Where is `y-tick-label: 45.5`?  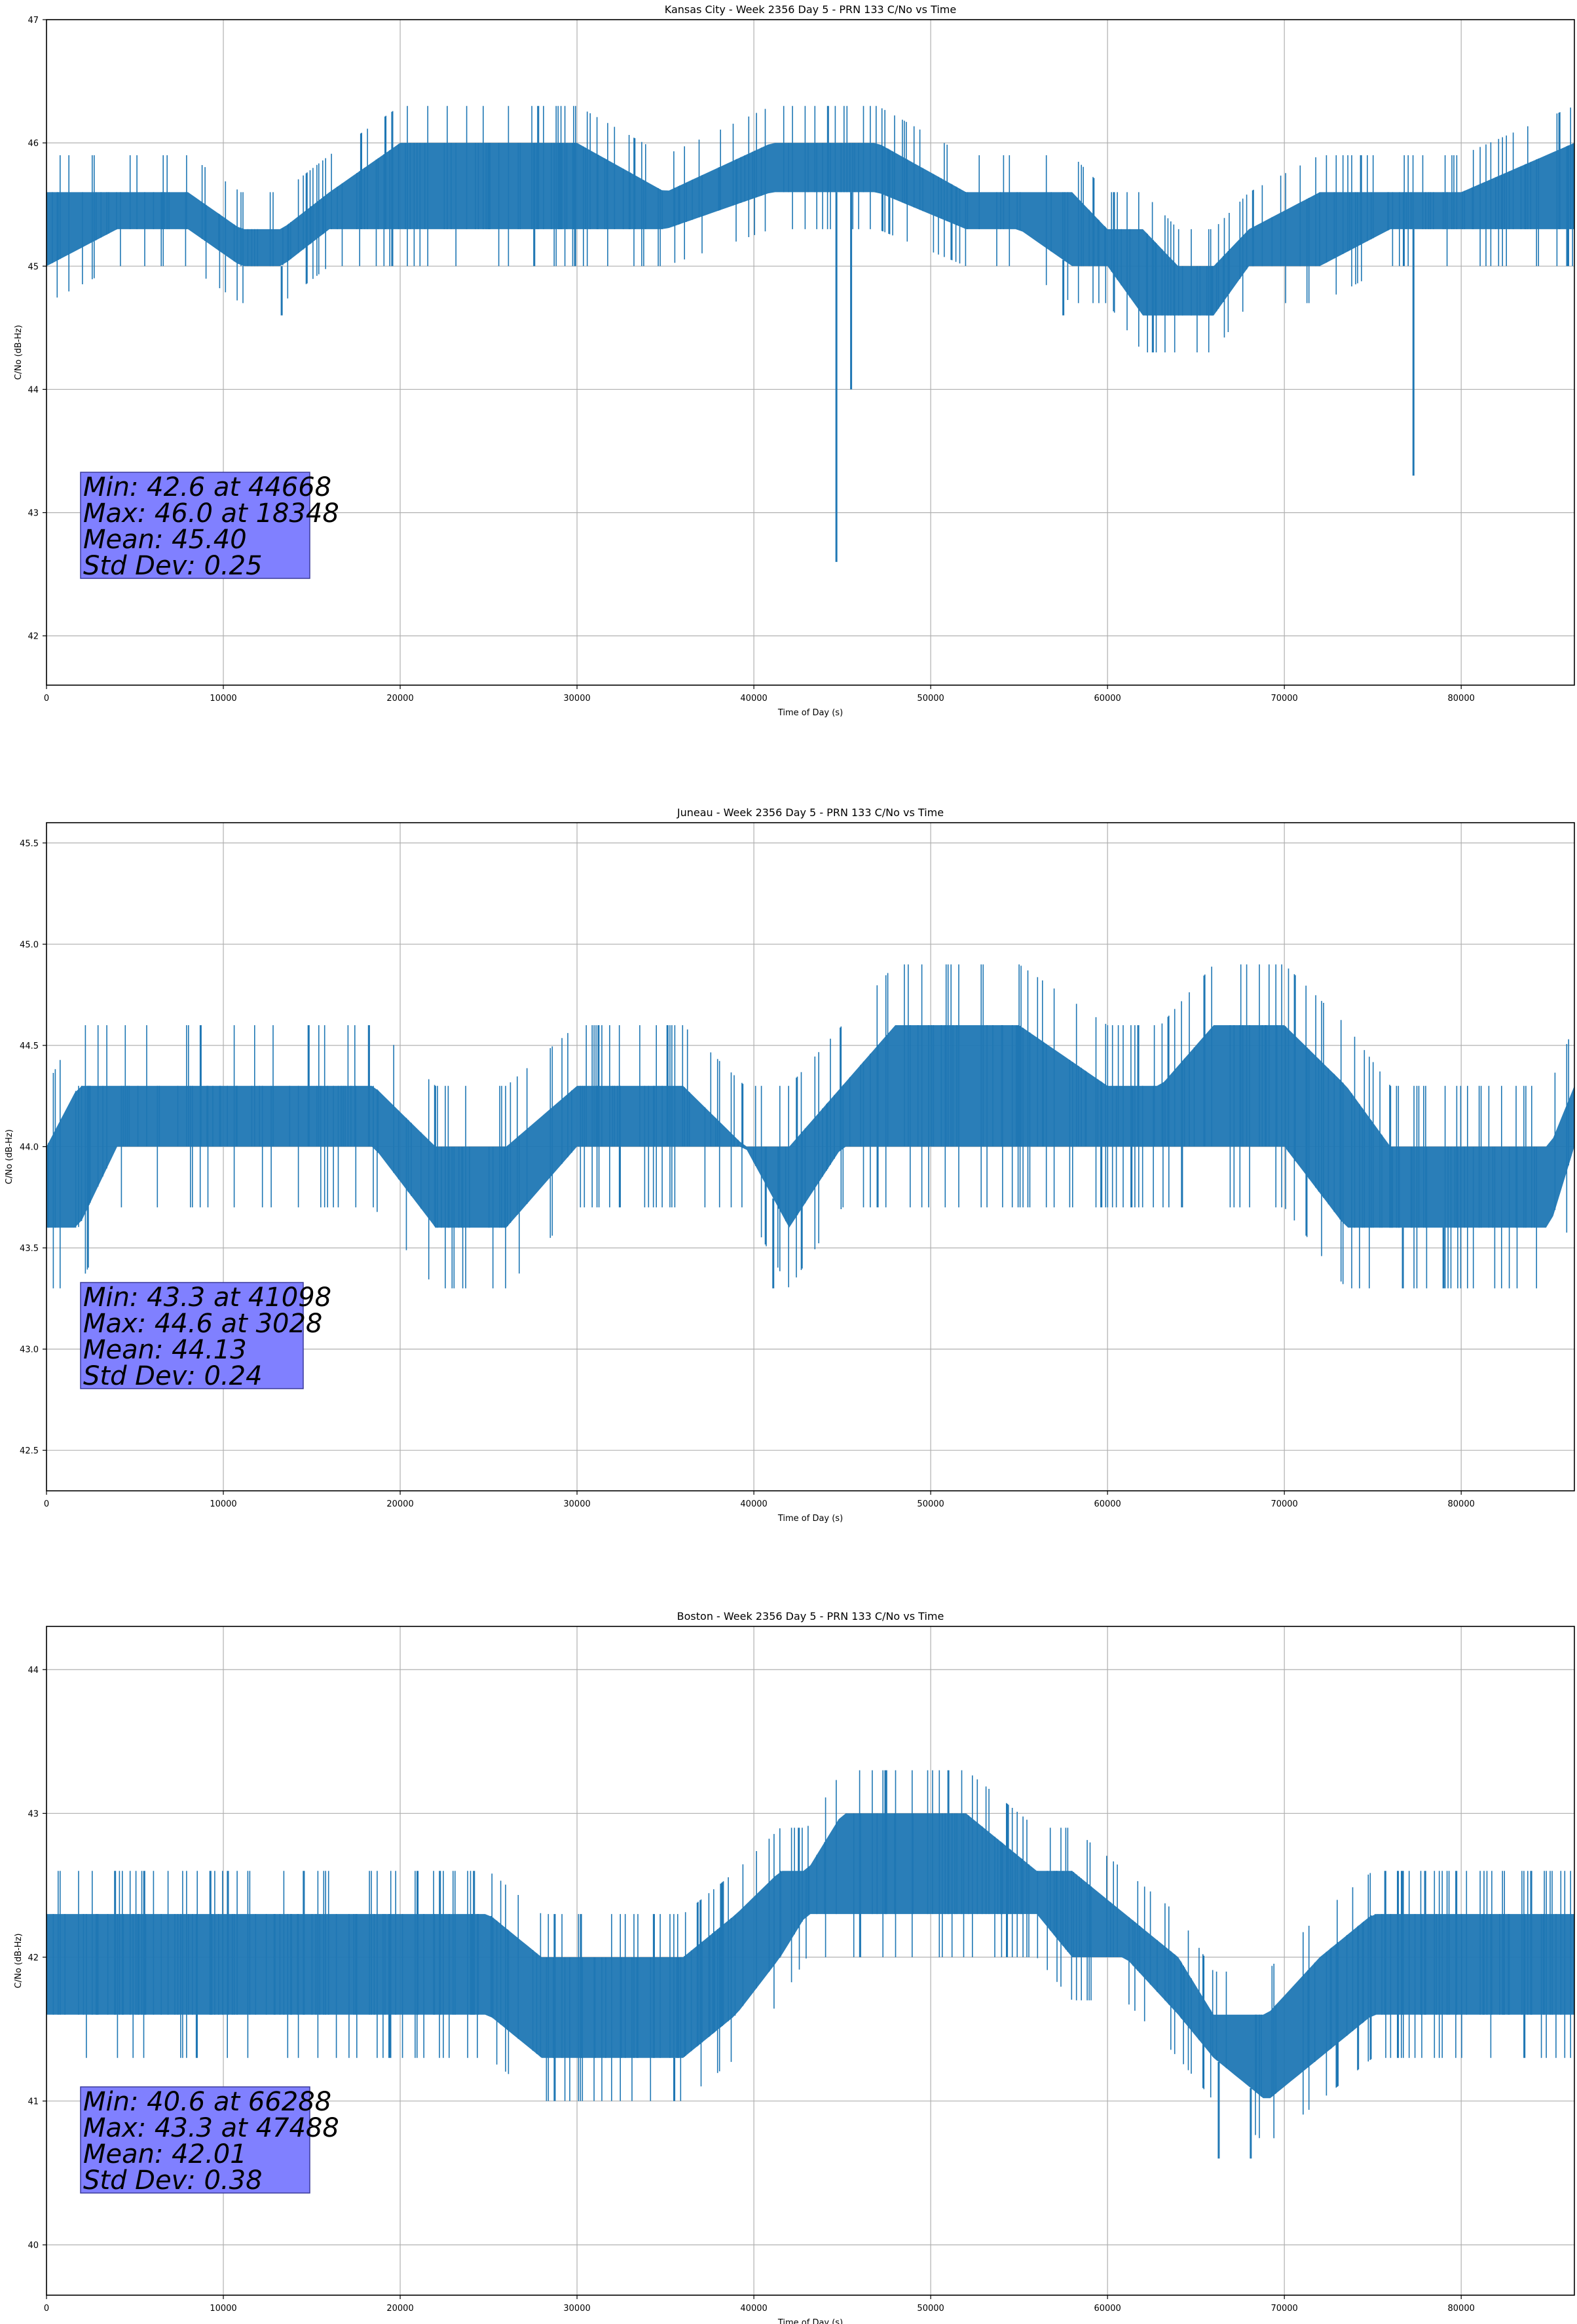 y-tick-label: 45.5 is located at coordinates (29, 844).